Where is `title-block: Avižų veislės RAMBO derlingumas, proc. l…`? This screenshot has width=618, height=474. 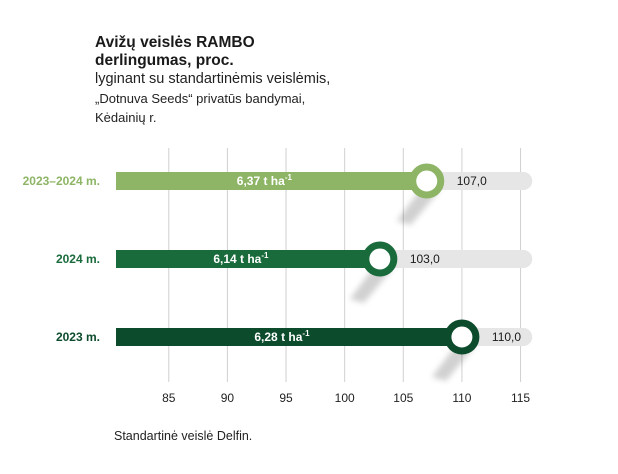
title-block: Avižų veislės RAMBO derlingumas, proc. l… is located at coordinates (212, 80).